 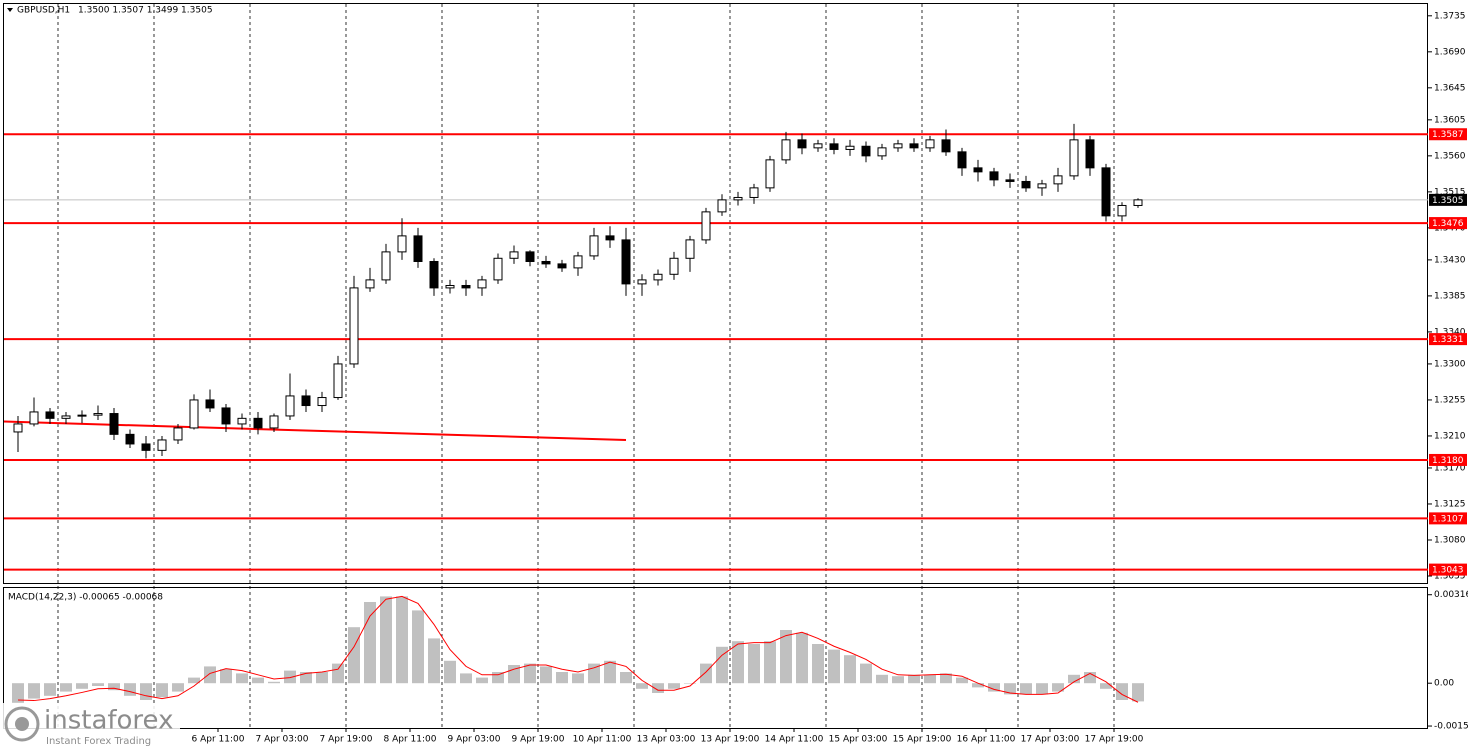 I want to click on logo-name: instaforex, so click(x=108, y=721).